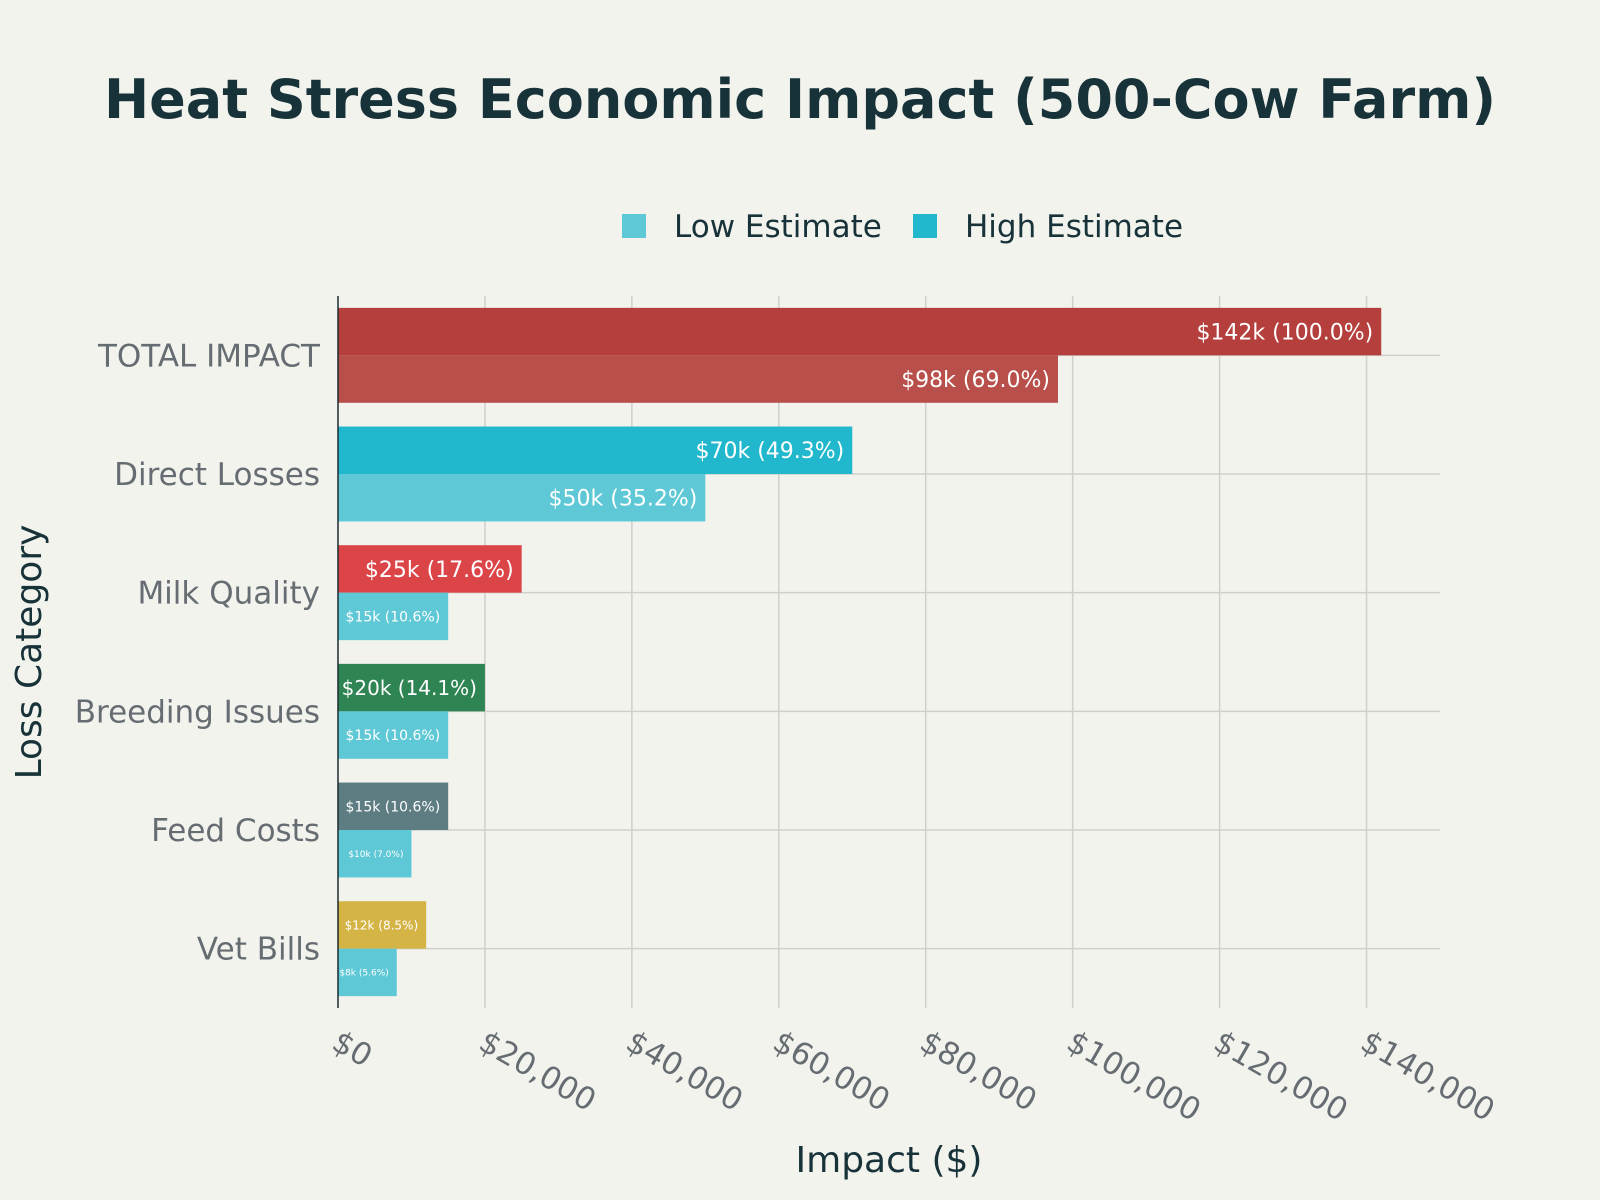 Image resolution: width=1600 pixels, height=1200 pixels. I want to click on y-tick-label: Milk Quality, so click(228, 594).